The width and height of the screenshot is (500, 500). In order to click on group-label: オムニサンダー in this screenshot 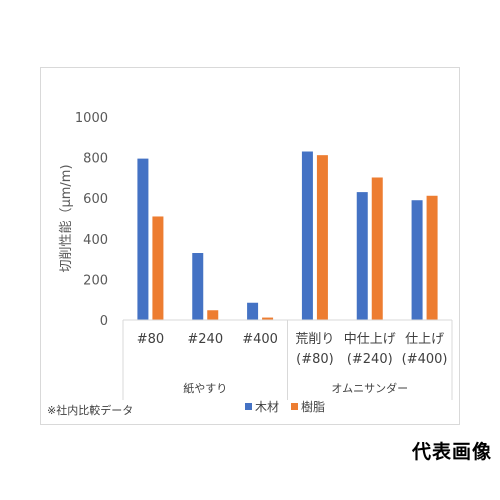, I will do `click(369, 388)`.